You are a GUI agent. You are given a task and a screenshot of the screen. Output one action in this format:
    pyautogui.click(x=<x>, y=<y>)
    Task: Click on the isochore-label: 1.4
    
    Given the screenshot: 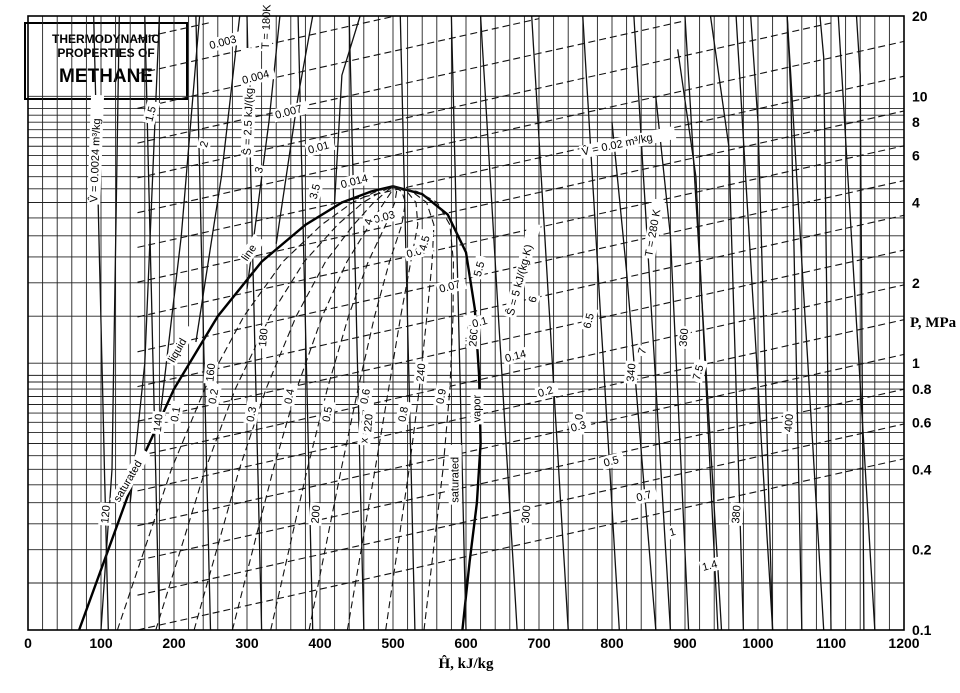 What is the action you would take?
    pyautogui.click(x=710, y=566)
    